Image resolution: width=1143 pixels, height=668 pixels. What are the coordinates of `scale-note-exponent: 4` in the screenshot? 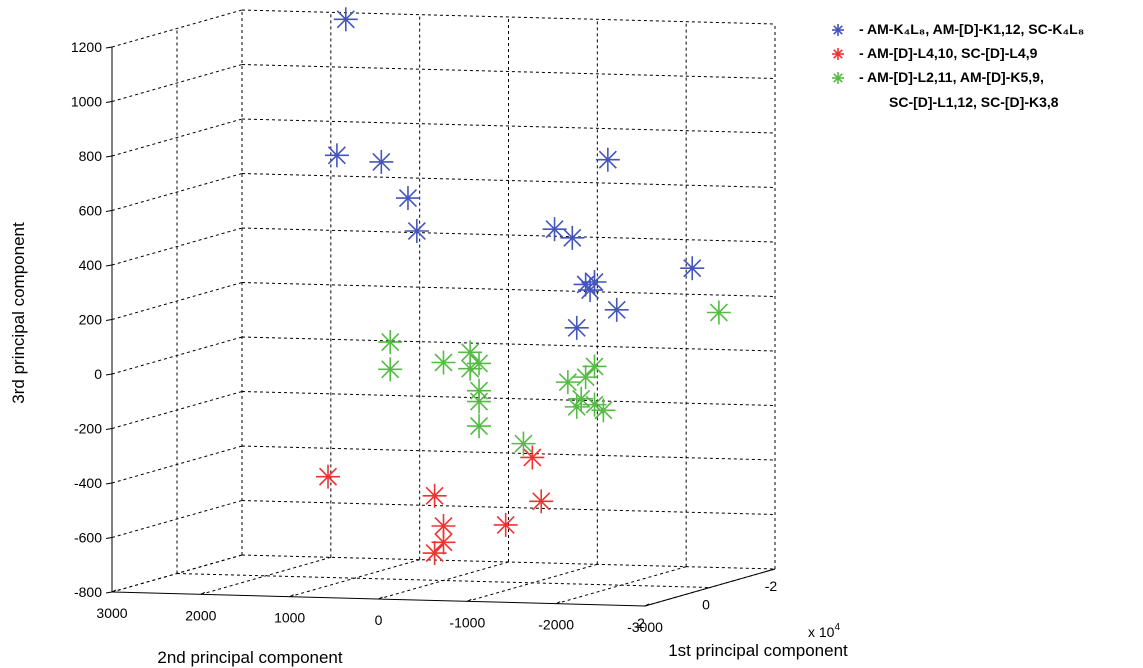 It's located at (837, 627).